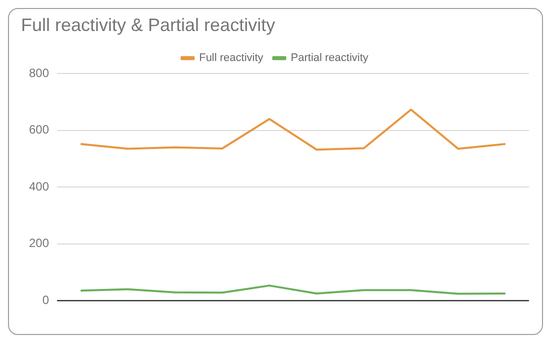 This screenshot has width=553, height=347. Describe the element at coordinates (39, 243) in the screenshot. I see `y-tick-label: 200` at that location.